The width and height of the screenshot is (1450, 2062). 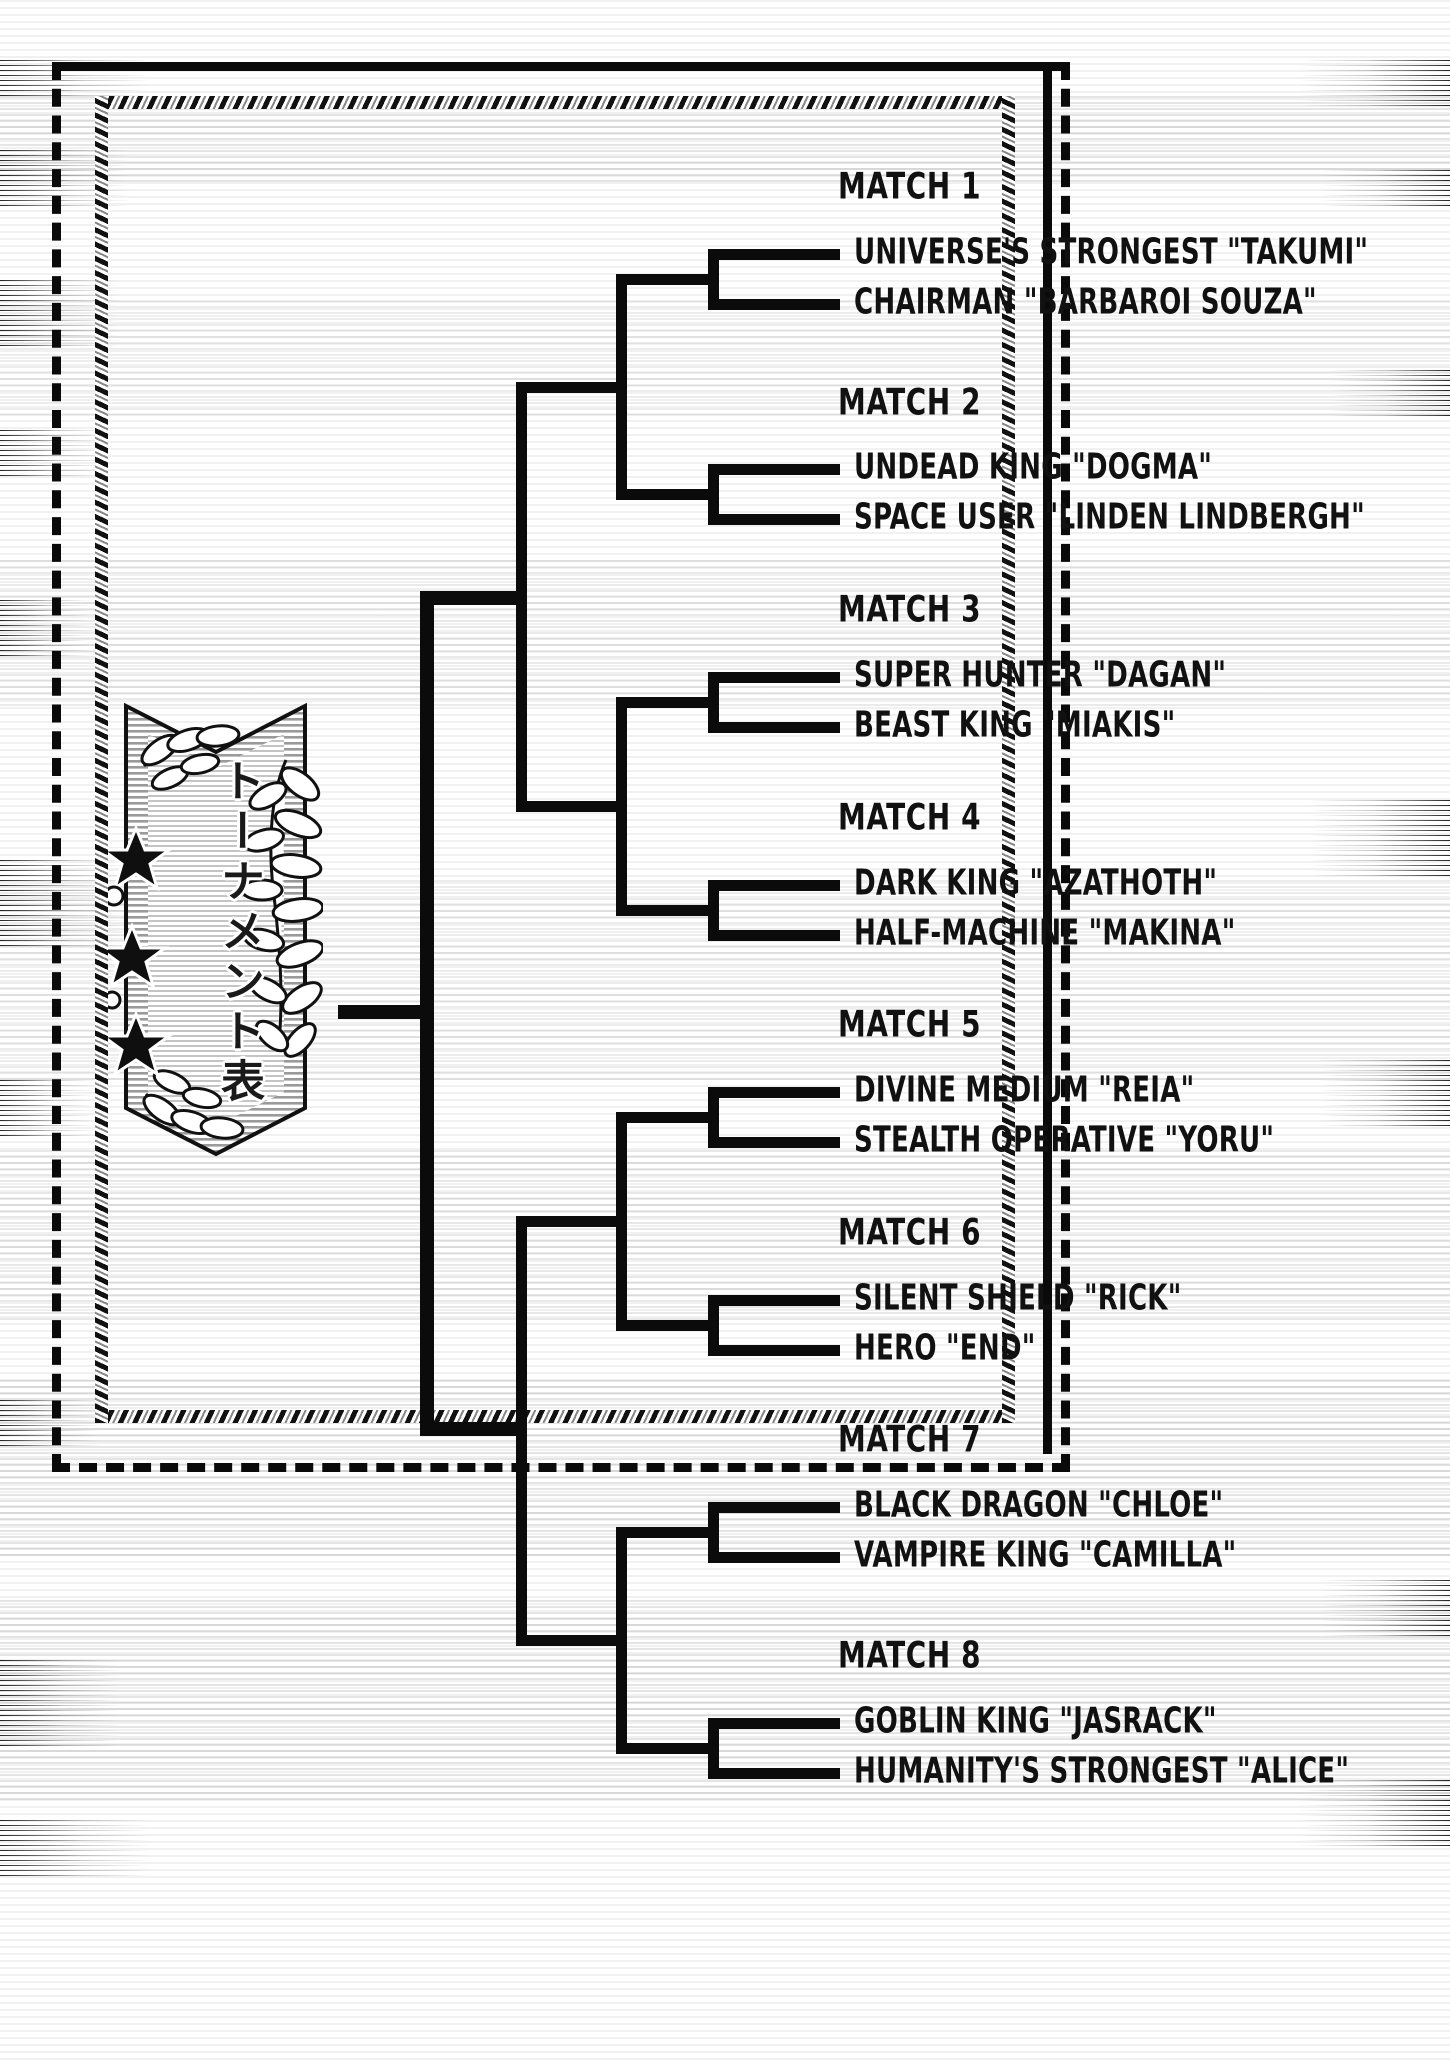 What do you see at coordinates (1109, 516) in the screenshot?
I see `fighter-name: SPACE USER "LINDEN LINDBERGH"` at bounding box center [1109, 516].